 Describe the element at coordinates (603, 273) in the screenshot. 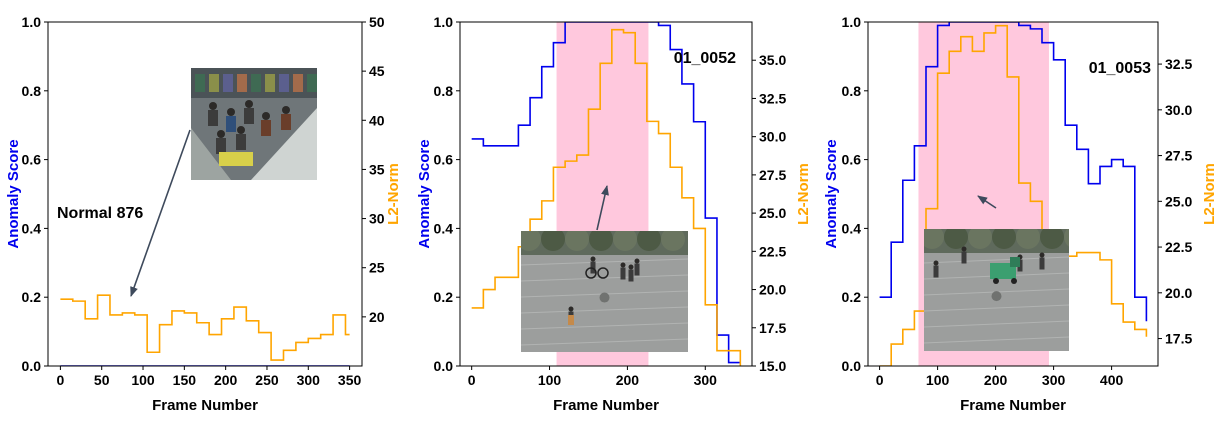

I see `thumbnail-bicycle-wheel` at that location.